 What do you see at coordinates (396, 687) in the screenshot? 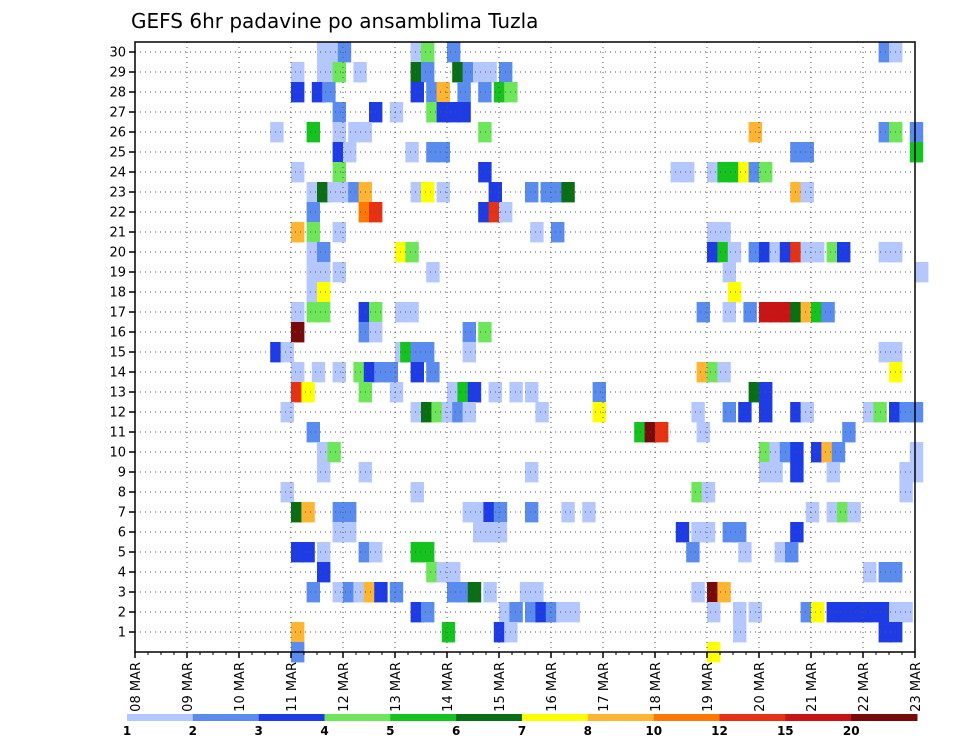
I see `x-tick-label: 13 MAR` at bounding box center [396, 687].